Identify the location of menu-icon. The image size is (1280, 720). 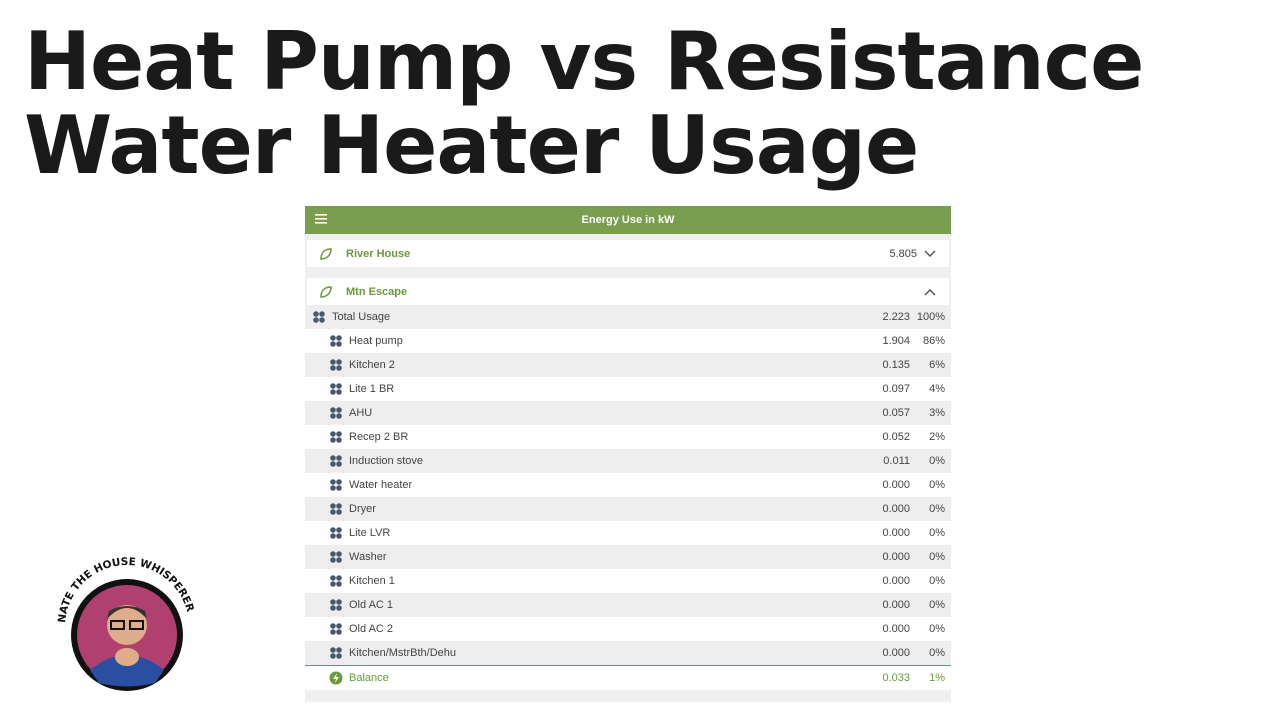
(321, 219).